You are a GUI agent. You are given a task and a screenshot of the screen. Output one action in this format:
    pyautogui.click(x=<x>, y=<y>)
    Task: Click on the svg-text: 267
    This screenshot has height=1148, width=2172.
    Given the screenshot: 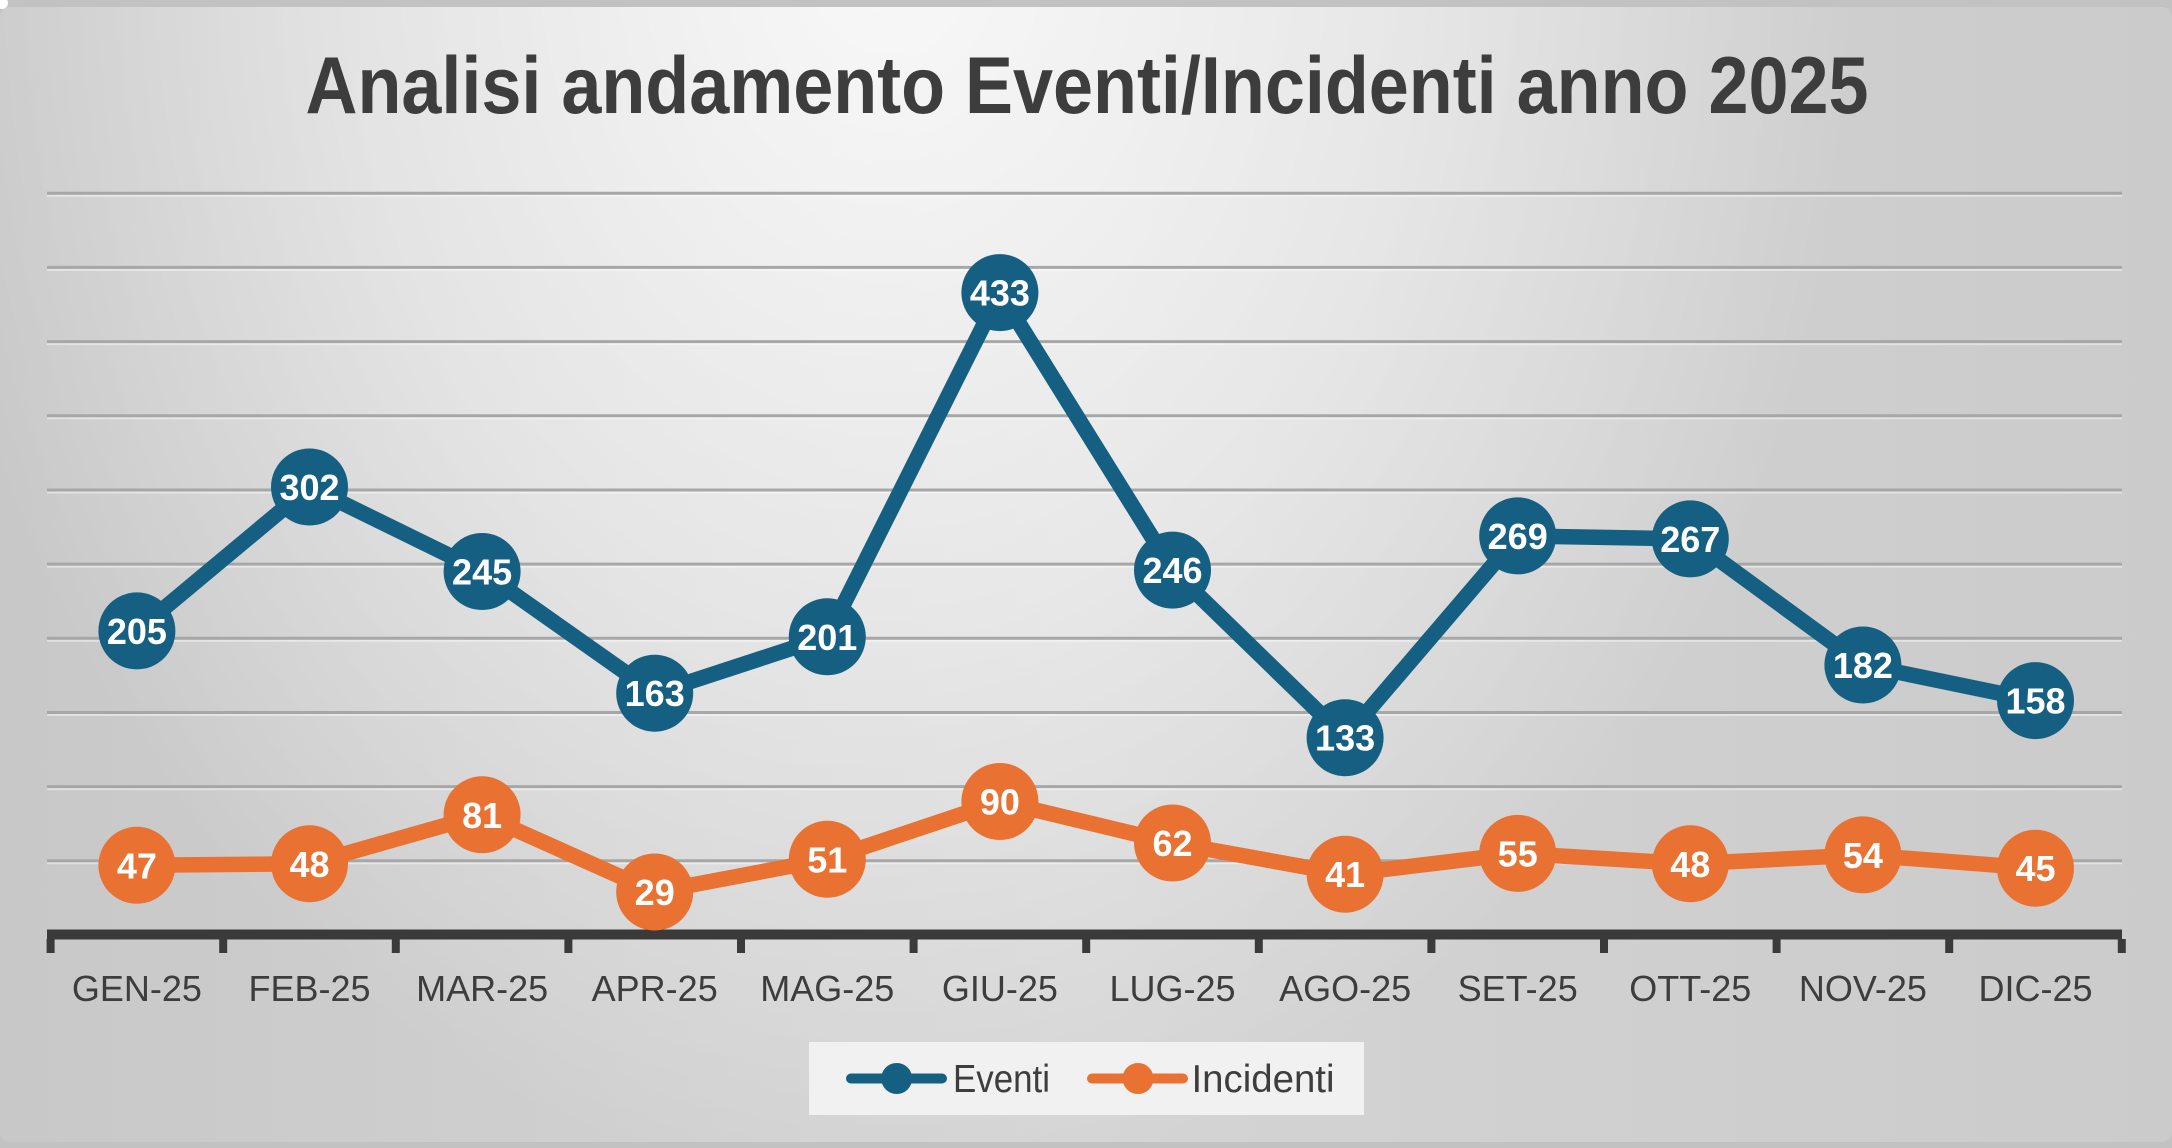 What is the action you would take?
    pyautogui.click(x=1690, y=539)
    